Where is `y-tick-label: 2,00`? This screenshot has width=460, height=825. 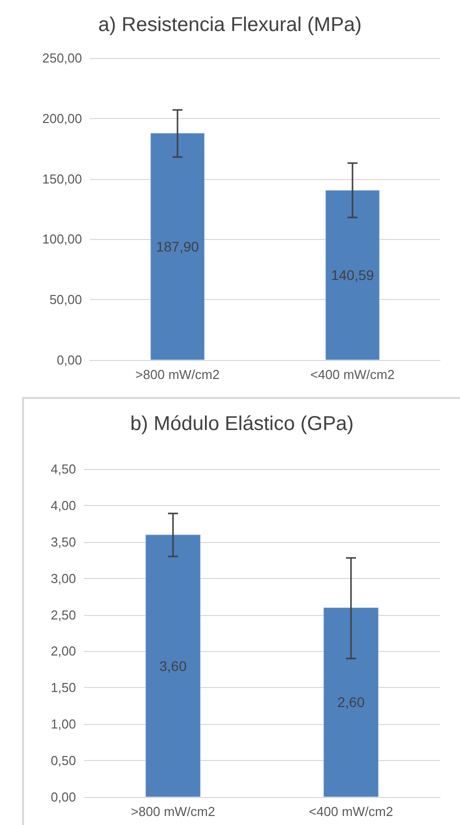 y-tick-label: 2,00 is located at coordinates (63, 651).